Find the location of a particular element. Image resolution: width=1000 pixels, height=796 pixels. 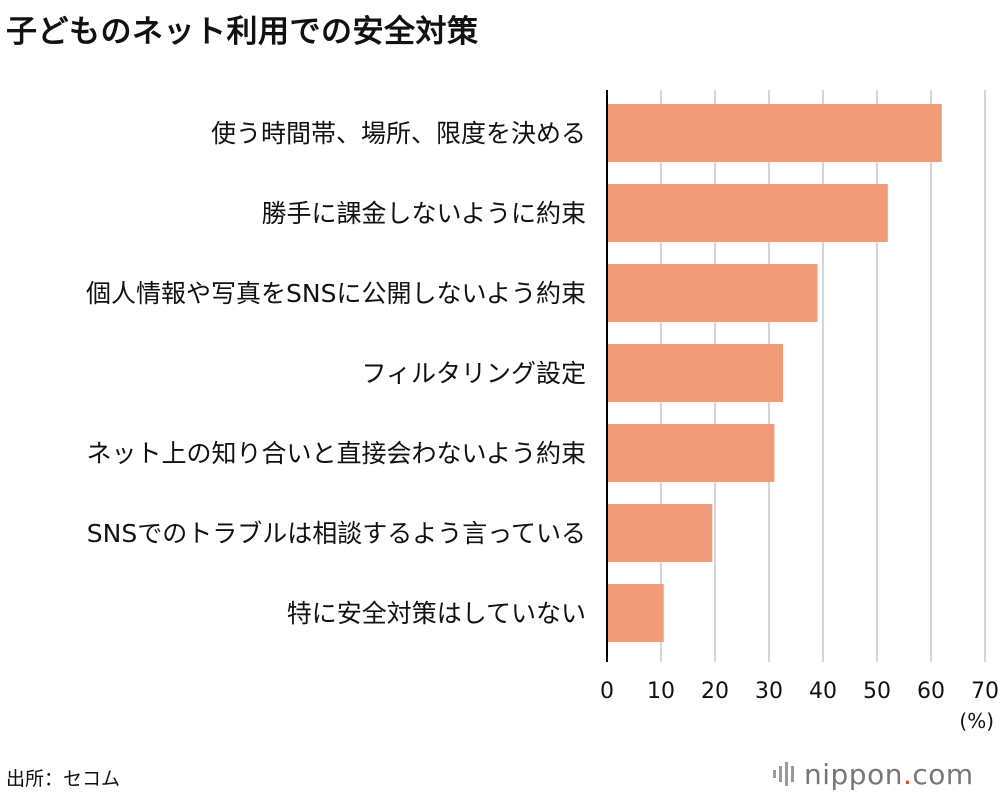

logo-suffix: com is located at coordinates (943, 774).